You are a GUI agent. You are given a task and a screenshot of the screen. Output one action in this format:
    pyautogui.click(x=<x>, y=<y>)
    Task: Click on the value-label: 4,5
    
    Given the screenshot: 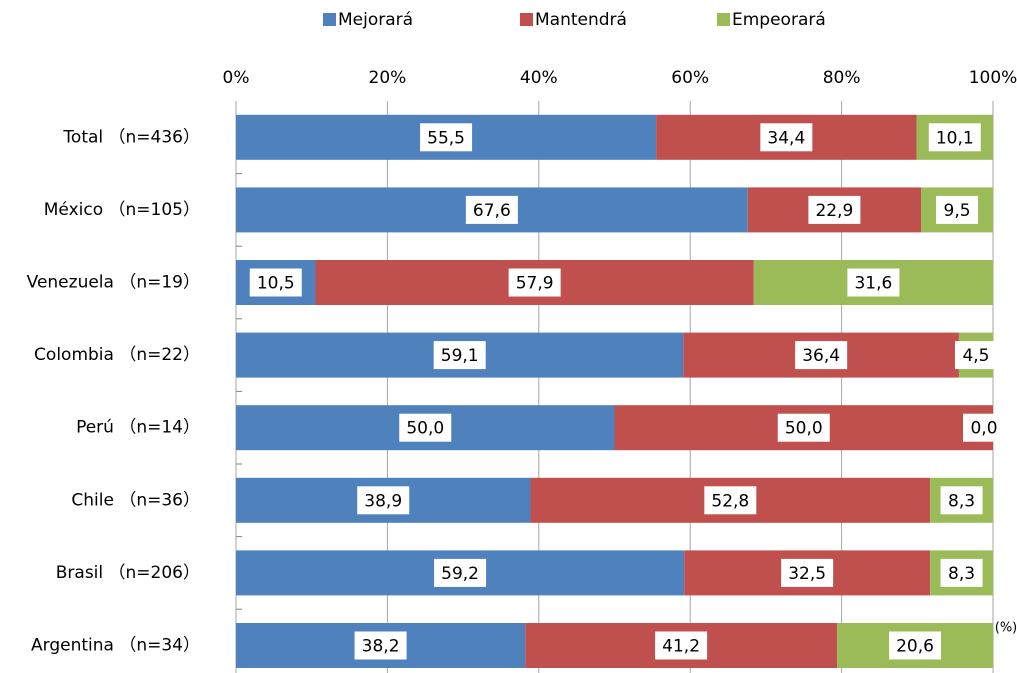 What is the action you would take?
    pyautogui.click(x=975, y=356)
    